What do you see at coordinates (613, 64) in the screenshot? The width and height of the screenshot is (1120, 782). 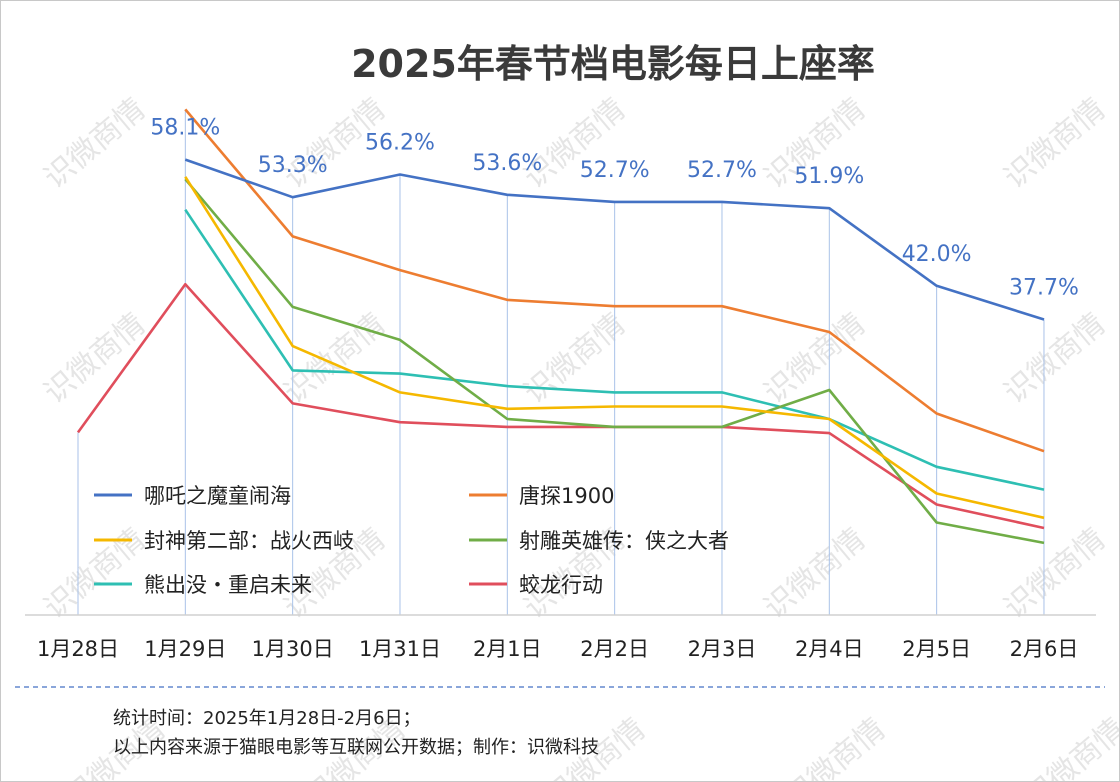 I see `chart-title: 2025年春节档电影每日上座率` at bounding box center [613, 64].